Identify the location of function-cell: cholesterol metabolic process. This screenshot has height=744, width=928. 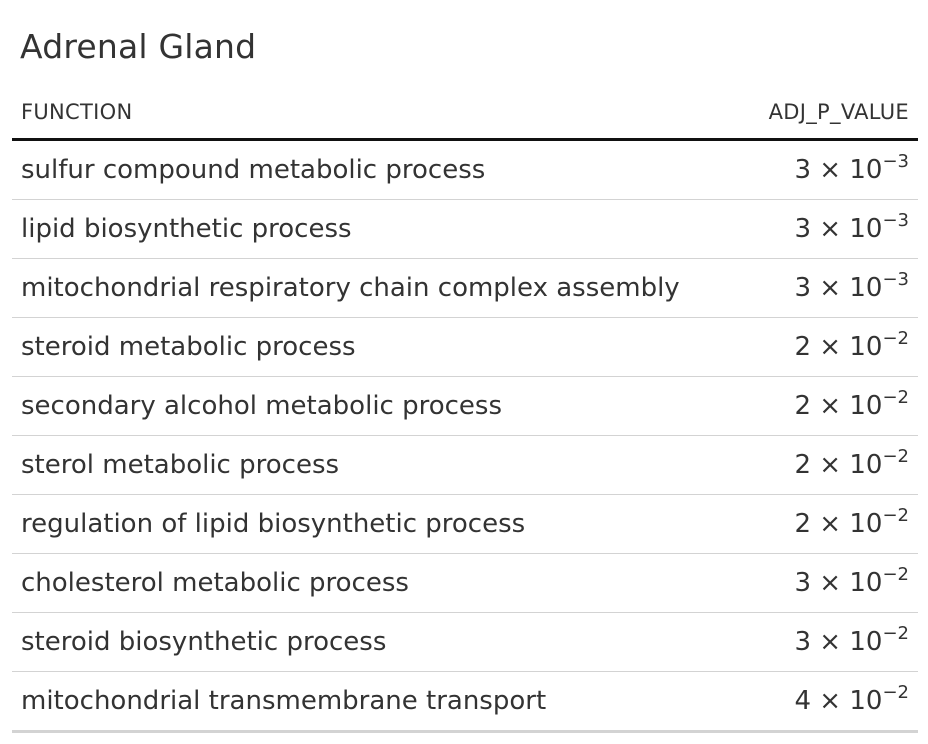
(379, 583).